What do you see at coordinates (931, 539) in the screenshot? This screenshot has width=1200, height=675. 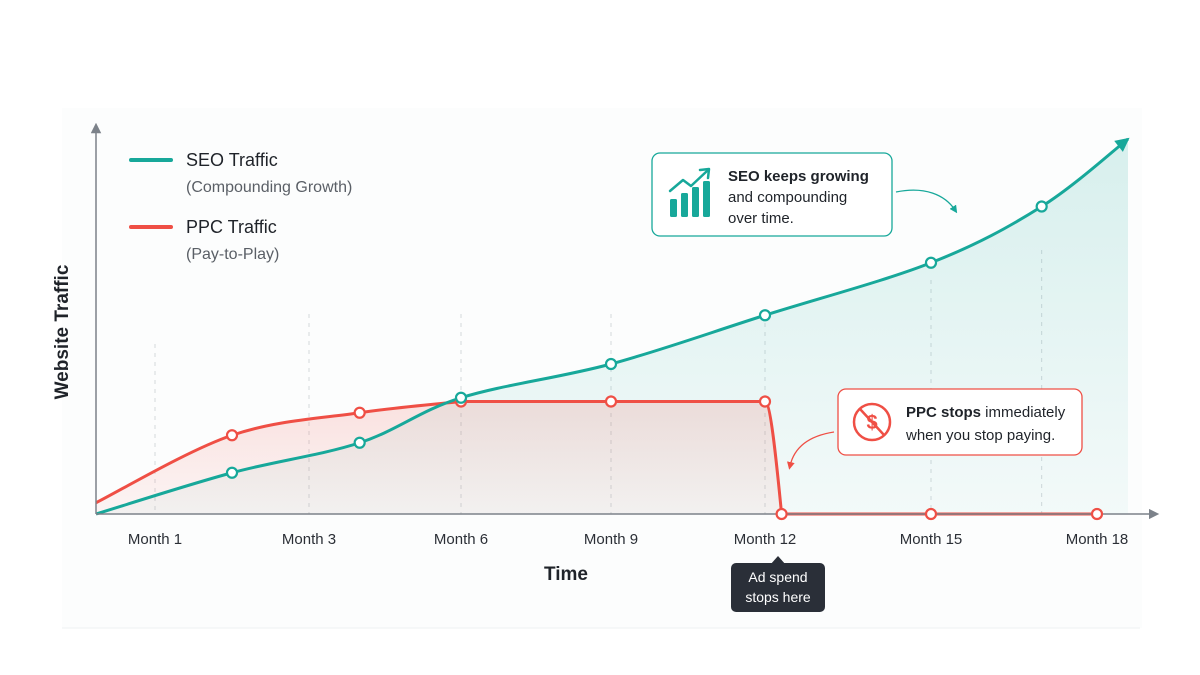 I see `x-tick-label: Month 15` at bounding box center [931, 539].